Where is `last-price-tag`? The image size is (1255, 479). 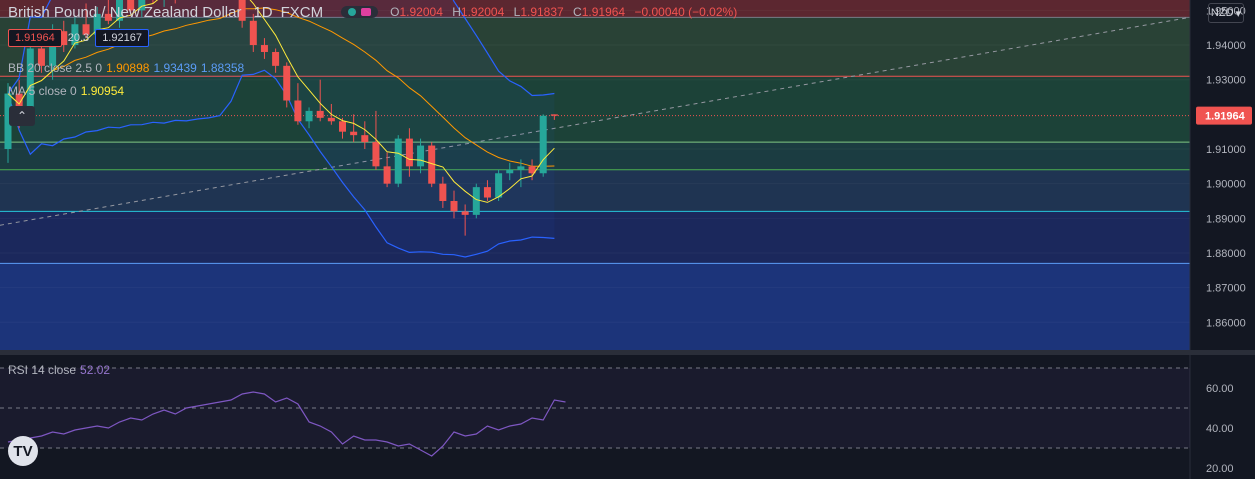 last-price-tag is located at coordinates (1224, 115).